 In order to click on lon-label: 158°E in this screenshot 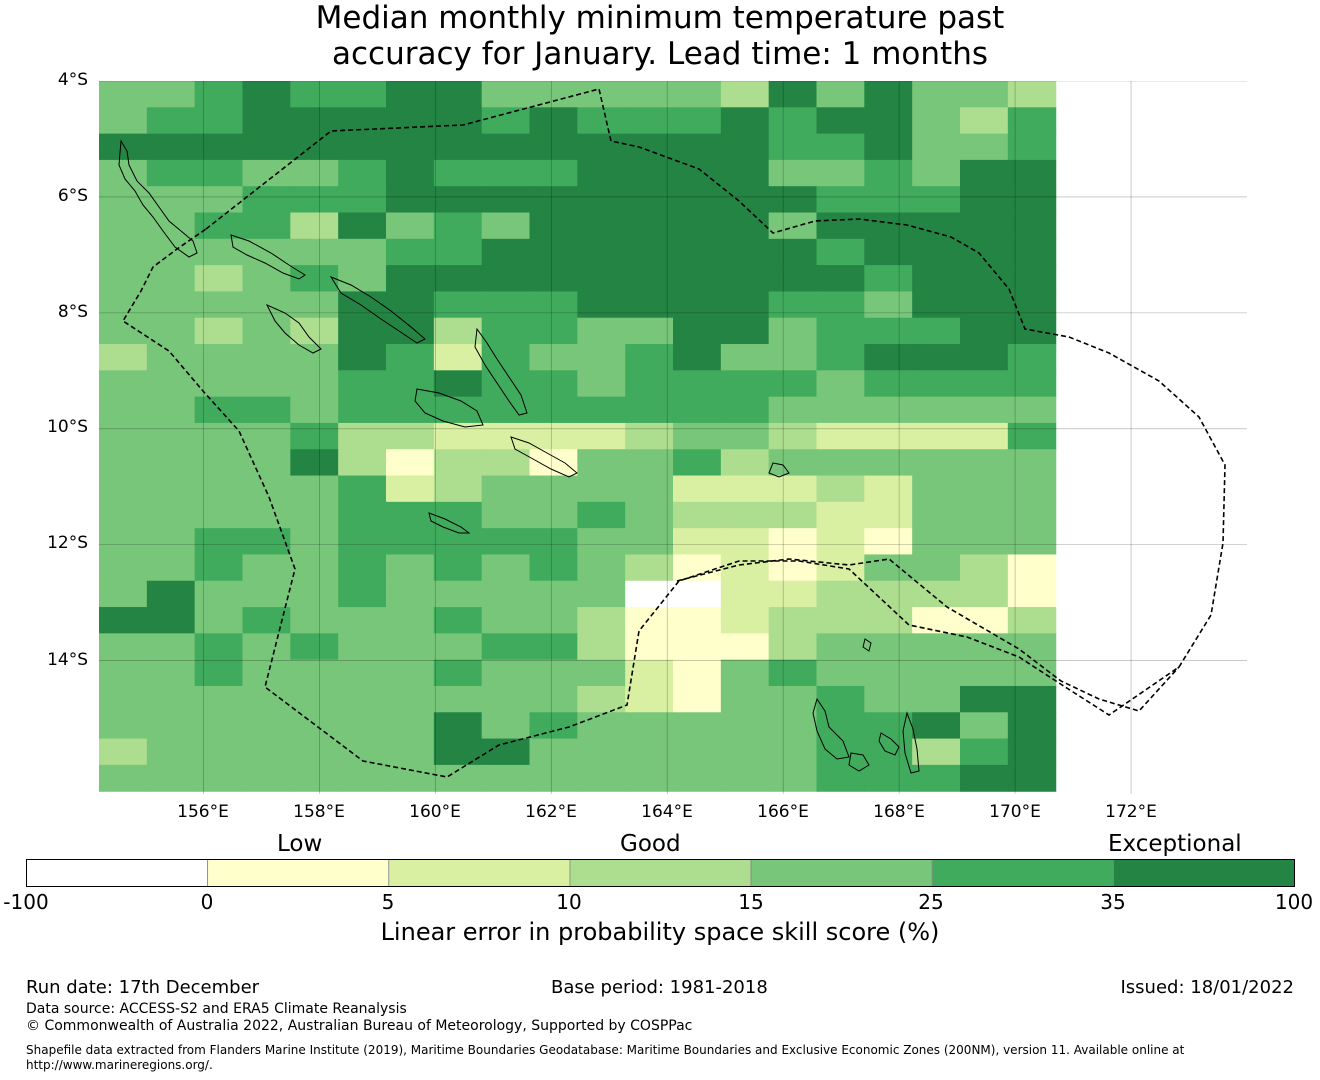, I will do `click(319, 812)`.